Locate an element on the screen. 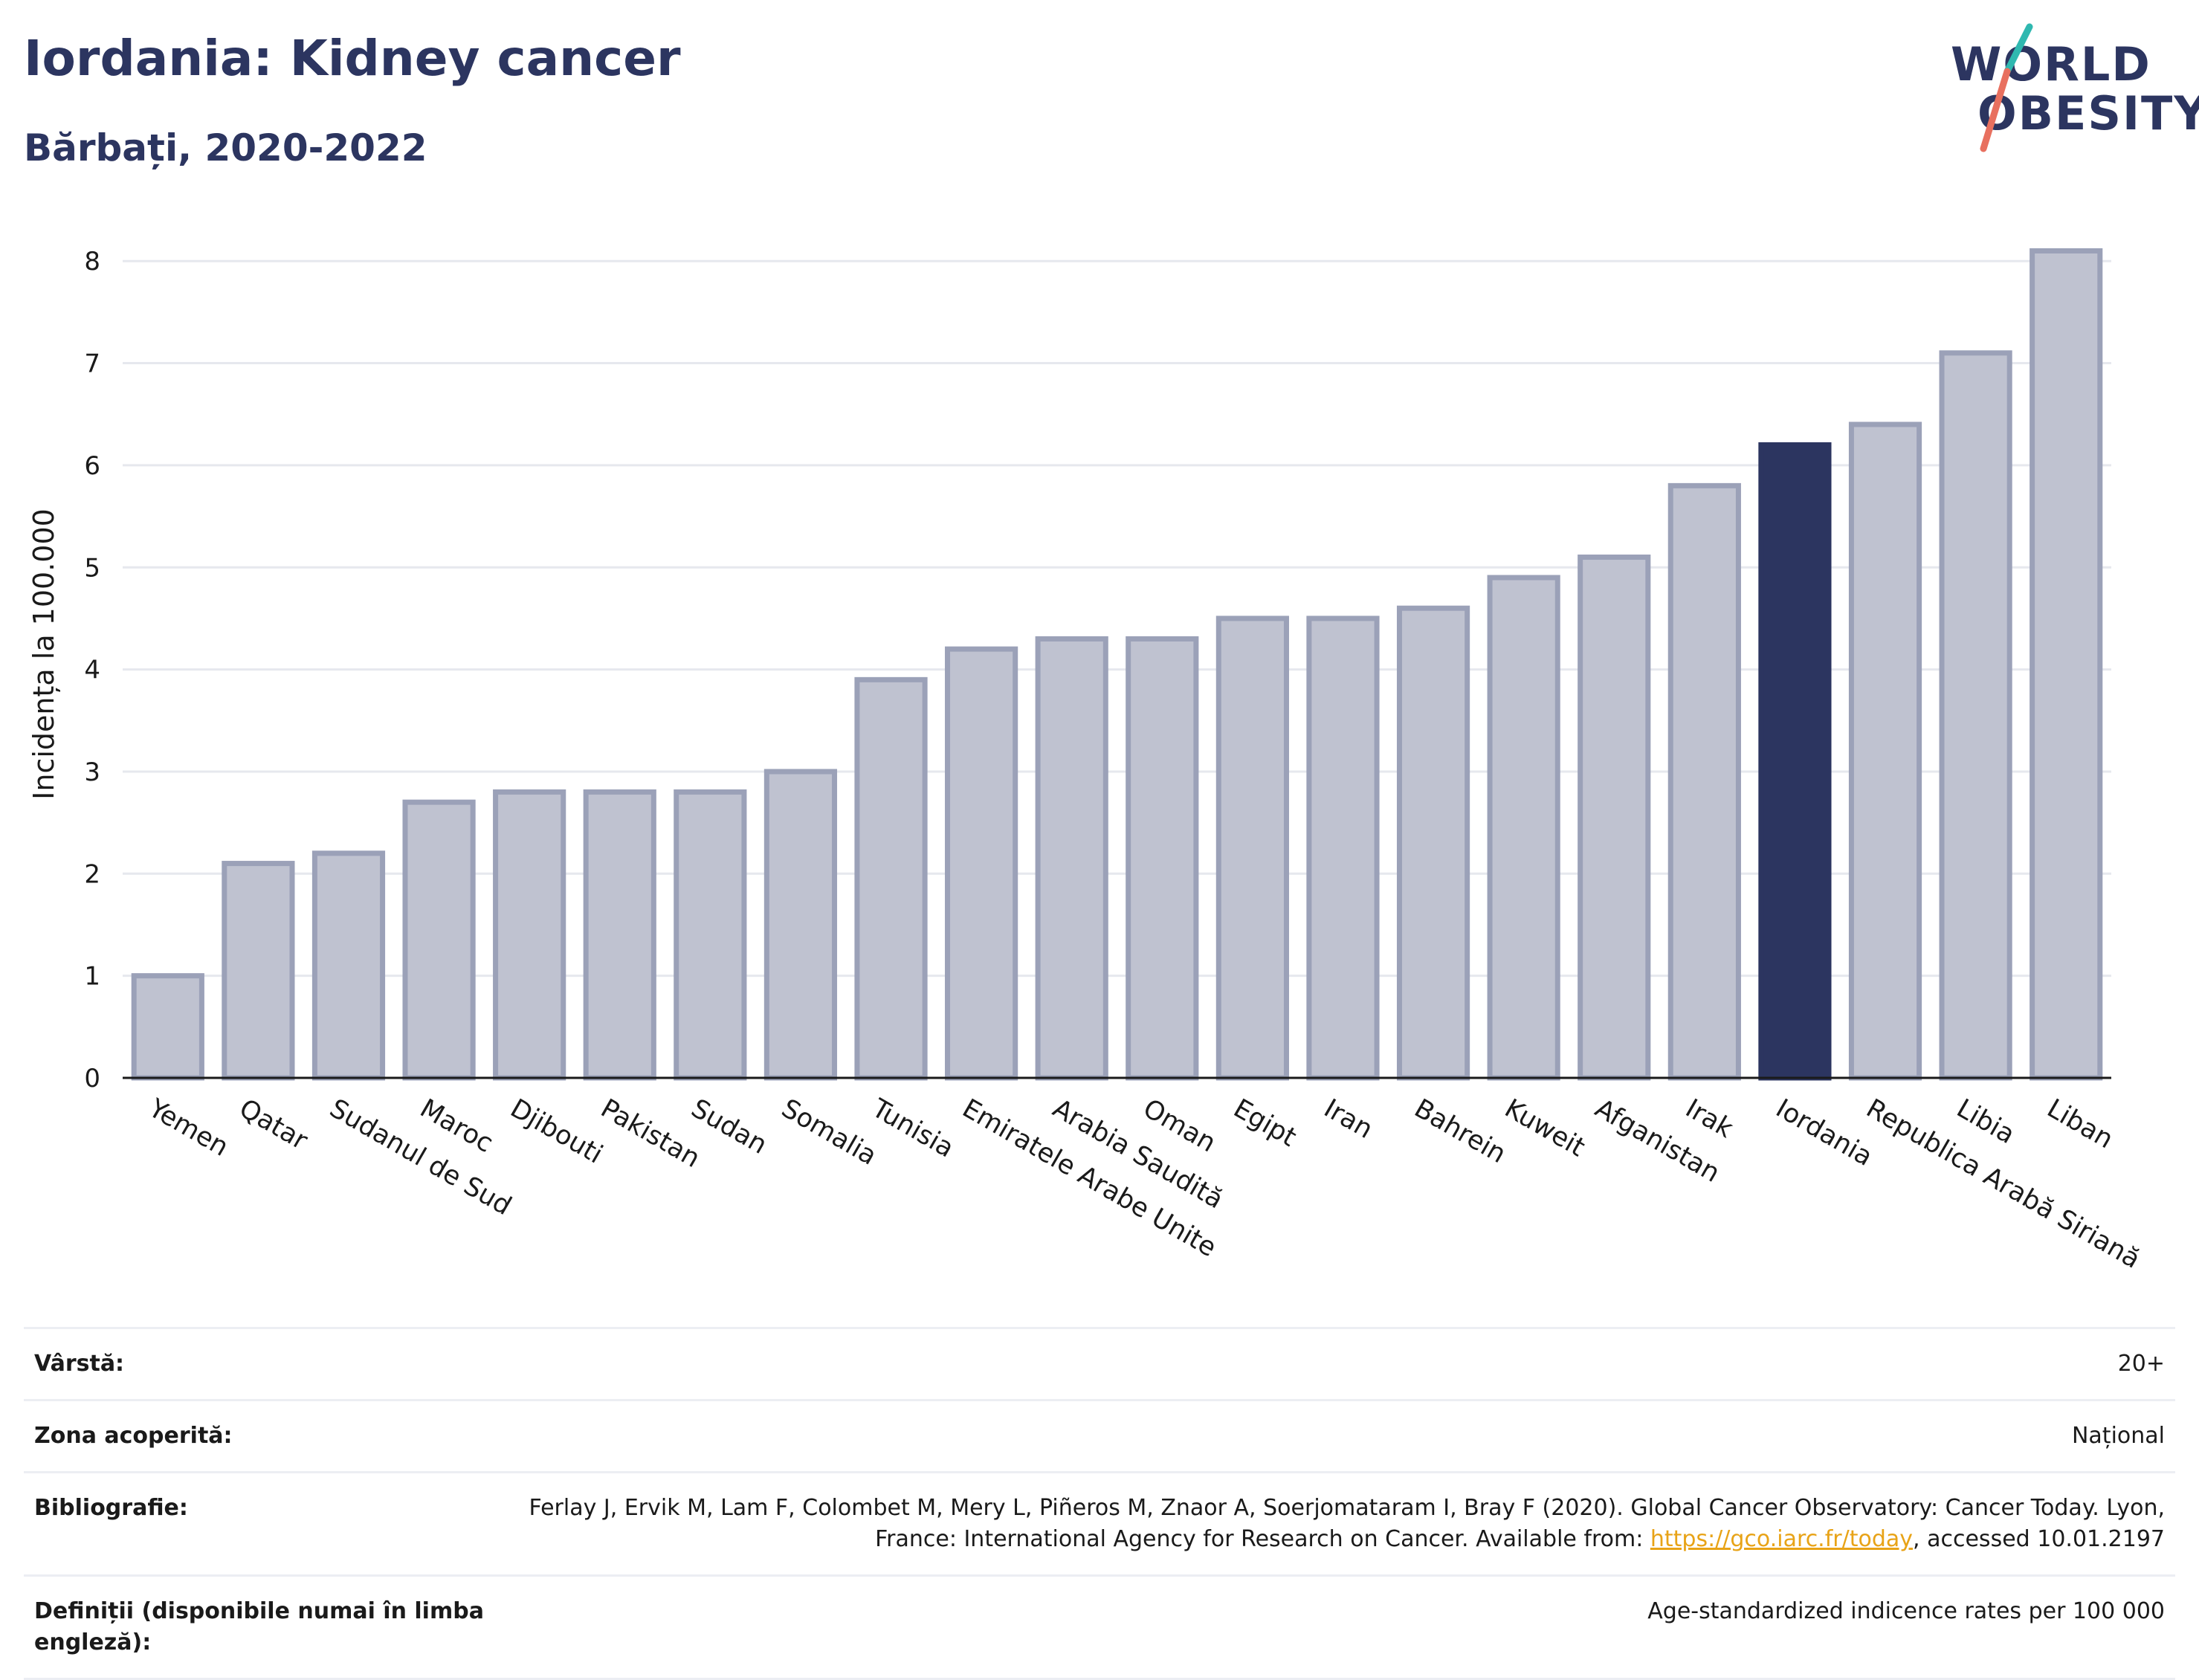 The height and width of the screenshot is (1680, 2199). info-value: 20+ is located at coordinates (2141, 1364).